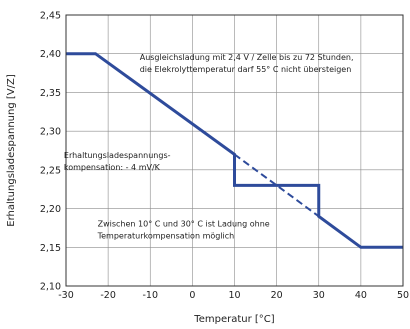  Describe the element at coordinates (50, 132) in the screenshot. I see `y-tick-label: 2,30` at that location.